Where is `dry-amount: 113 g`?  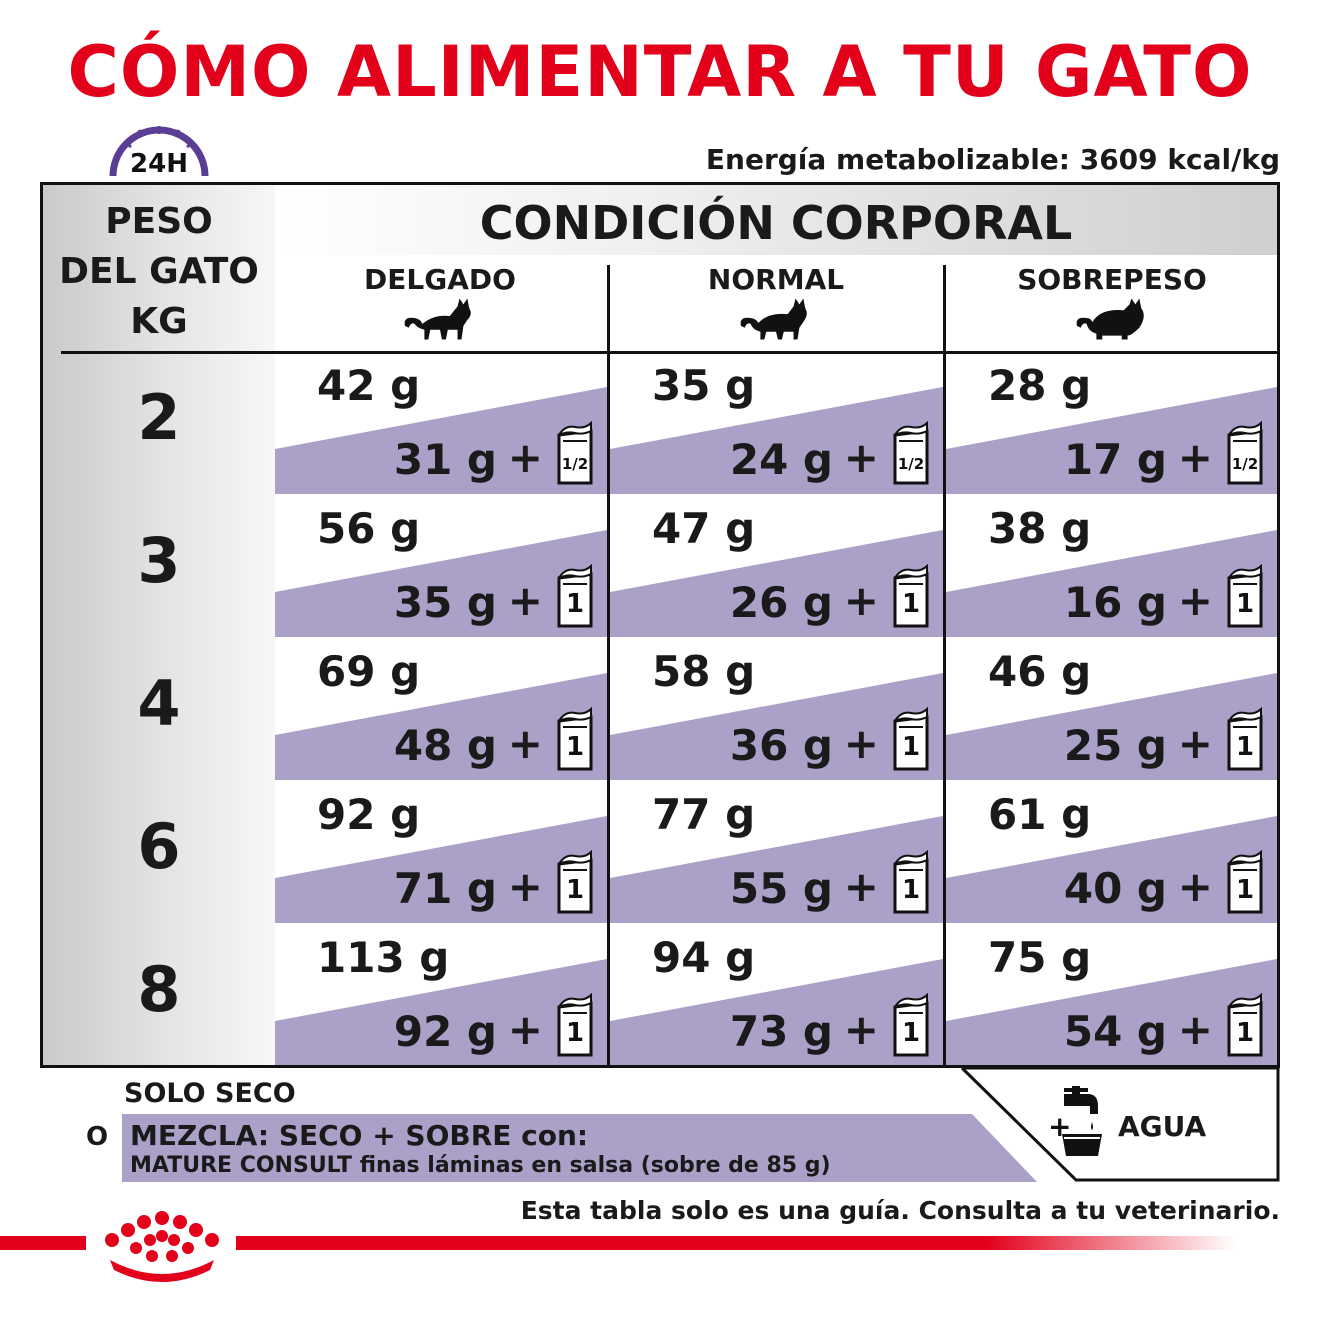 dry-amount: 113 g is located at coordinates (383, 957).